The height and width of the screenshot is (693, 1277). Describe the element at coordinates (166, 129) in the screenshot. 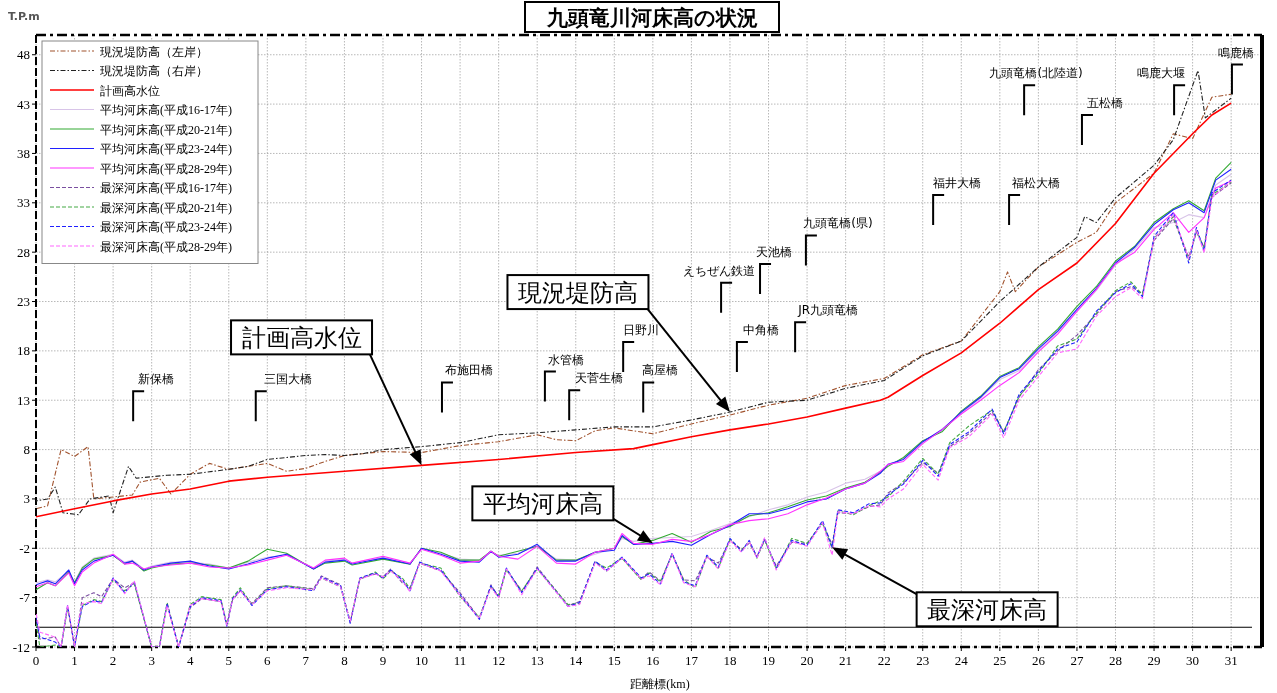

I see `legend-label: 平均河床高(平成20-21年)` at that location.